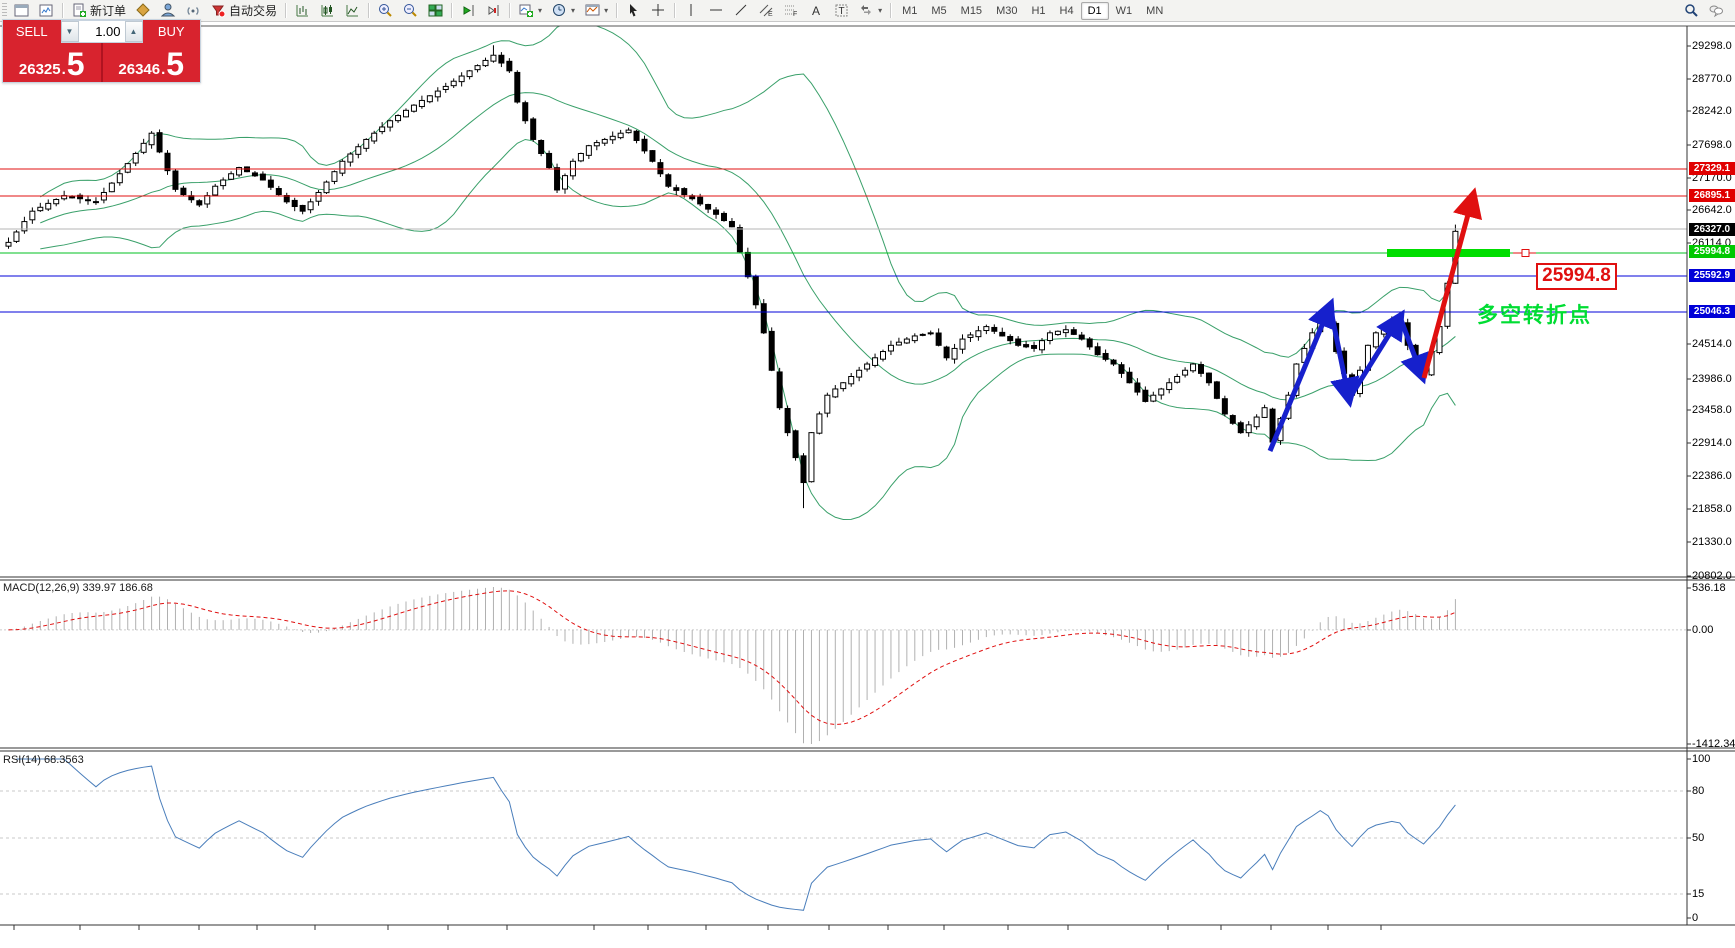  I want to click on price-tick-label: 23986.0, so click(1712, 379).